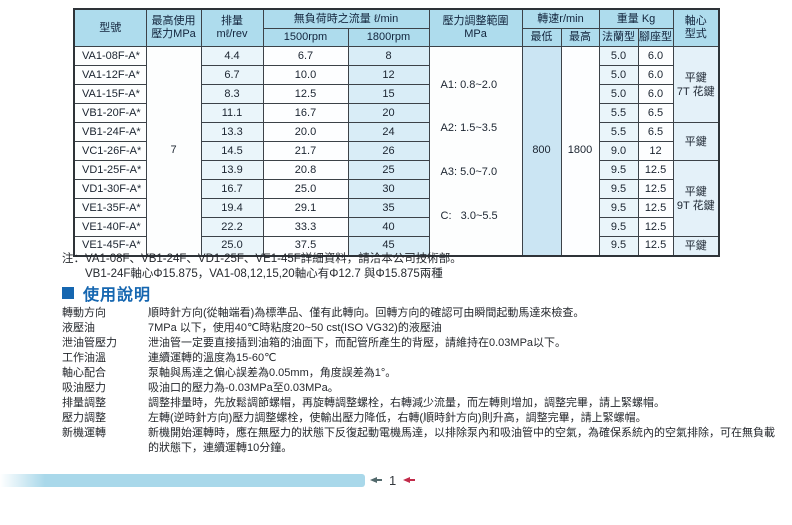 The height and width of the screenshot is (525, 792). Describe the element at coordinates (305, 56) in the screenshot. I see `flow-1500-cell: 6.7` at that location.